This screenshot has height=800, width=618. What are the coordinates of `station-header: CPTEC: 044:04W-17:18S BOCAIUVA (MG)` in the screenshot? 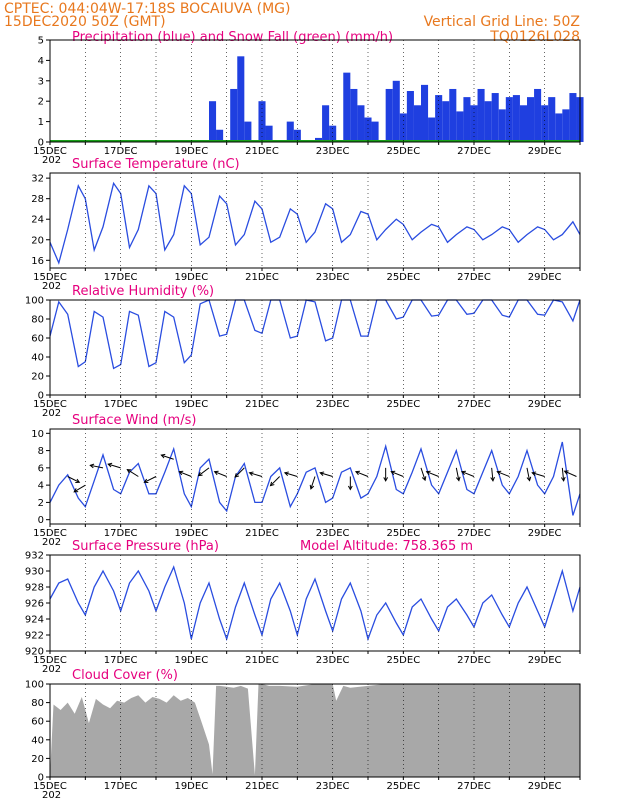 It's located at (147, 9).